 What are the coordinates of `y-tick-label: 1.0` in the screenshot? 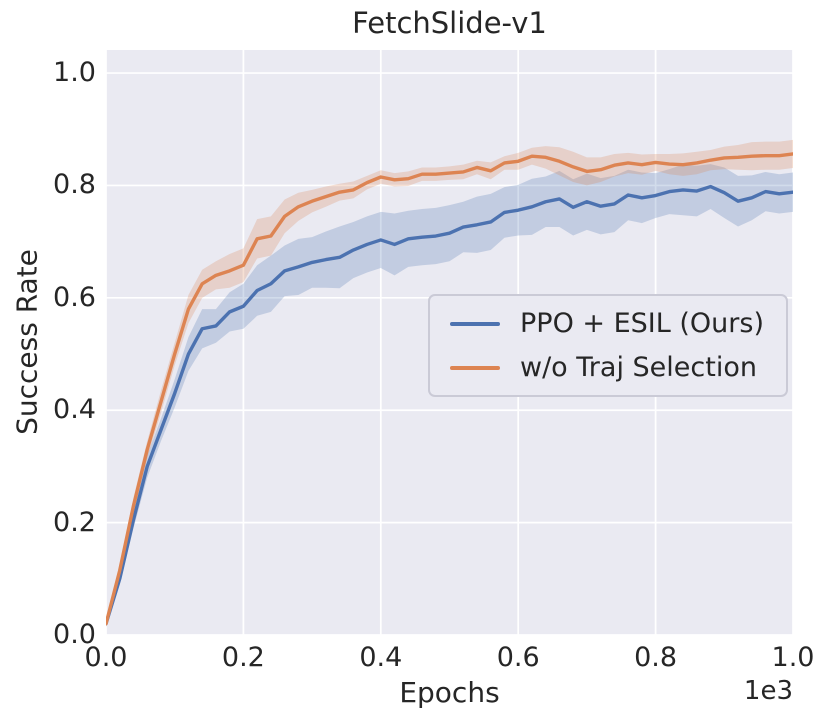 It's located at (74, 73).